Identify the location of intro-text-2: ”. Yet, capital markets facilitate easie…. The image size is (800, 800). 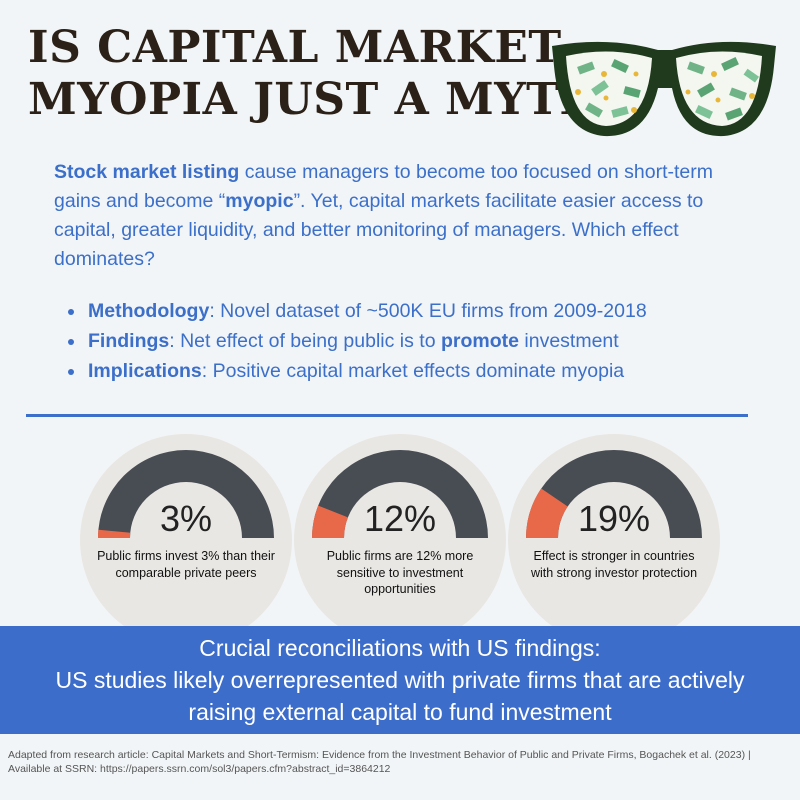
(379, 230).